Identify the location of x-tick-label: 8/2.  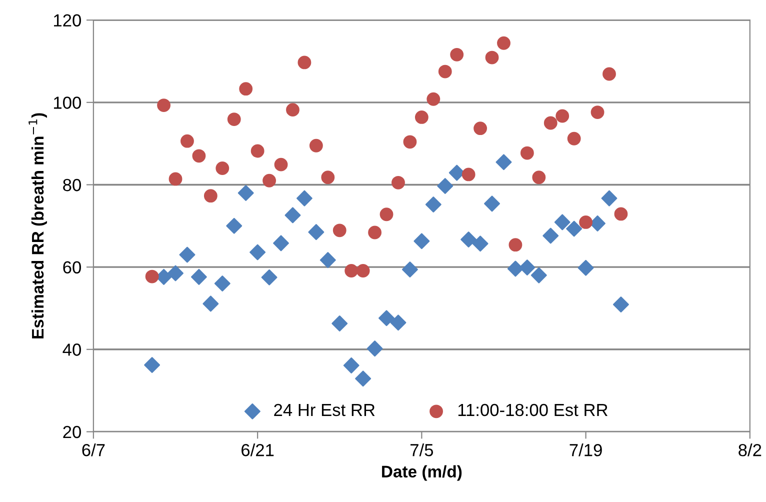
(750, 450).